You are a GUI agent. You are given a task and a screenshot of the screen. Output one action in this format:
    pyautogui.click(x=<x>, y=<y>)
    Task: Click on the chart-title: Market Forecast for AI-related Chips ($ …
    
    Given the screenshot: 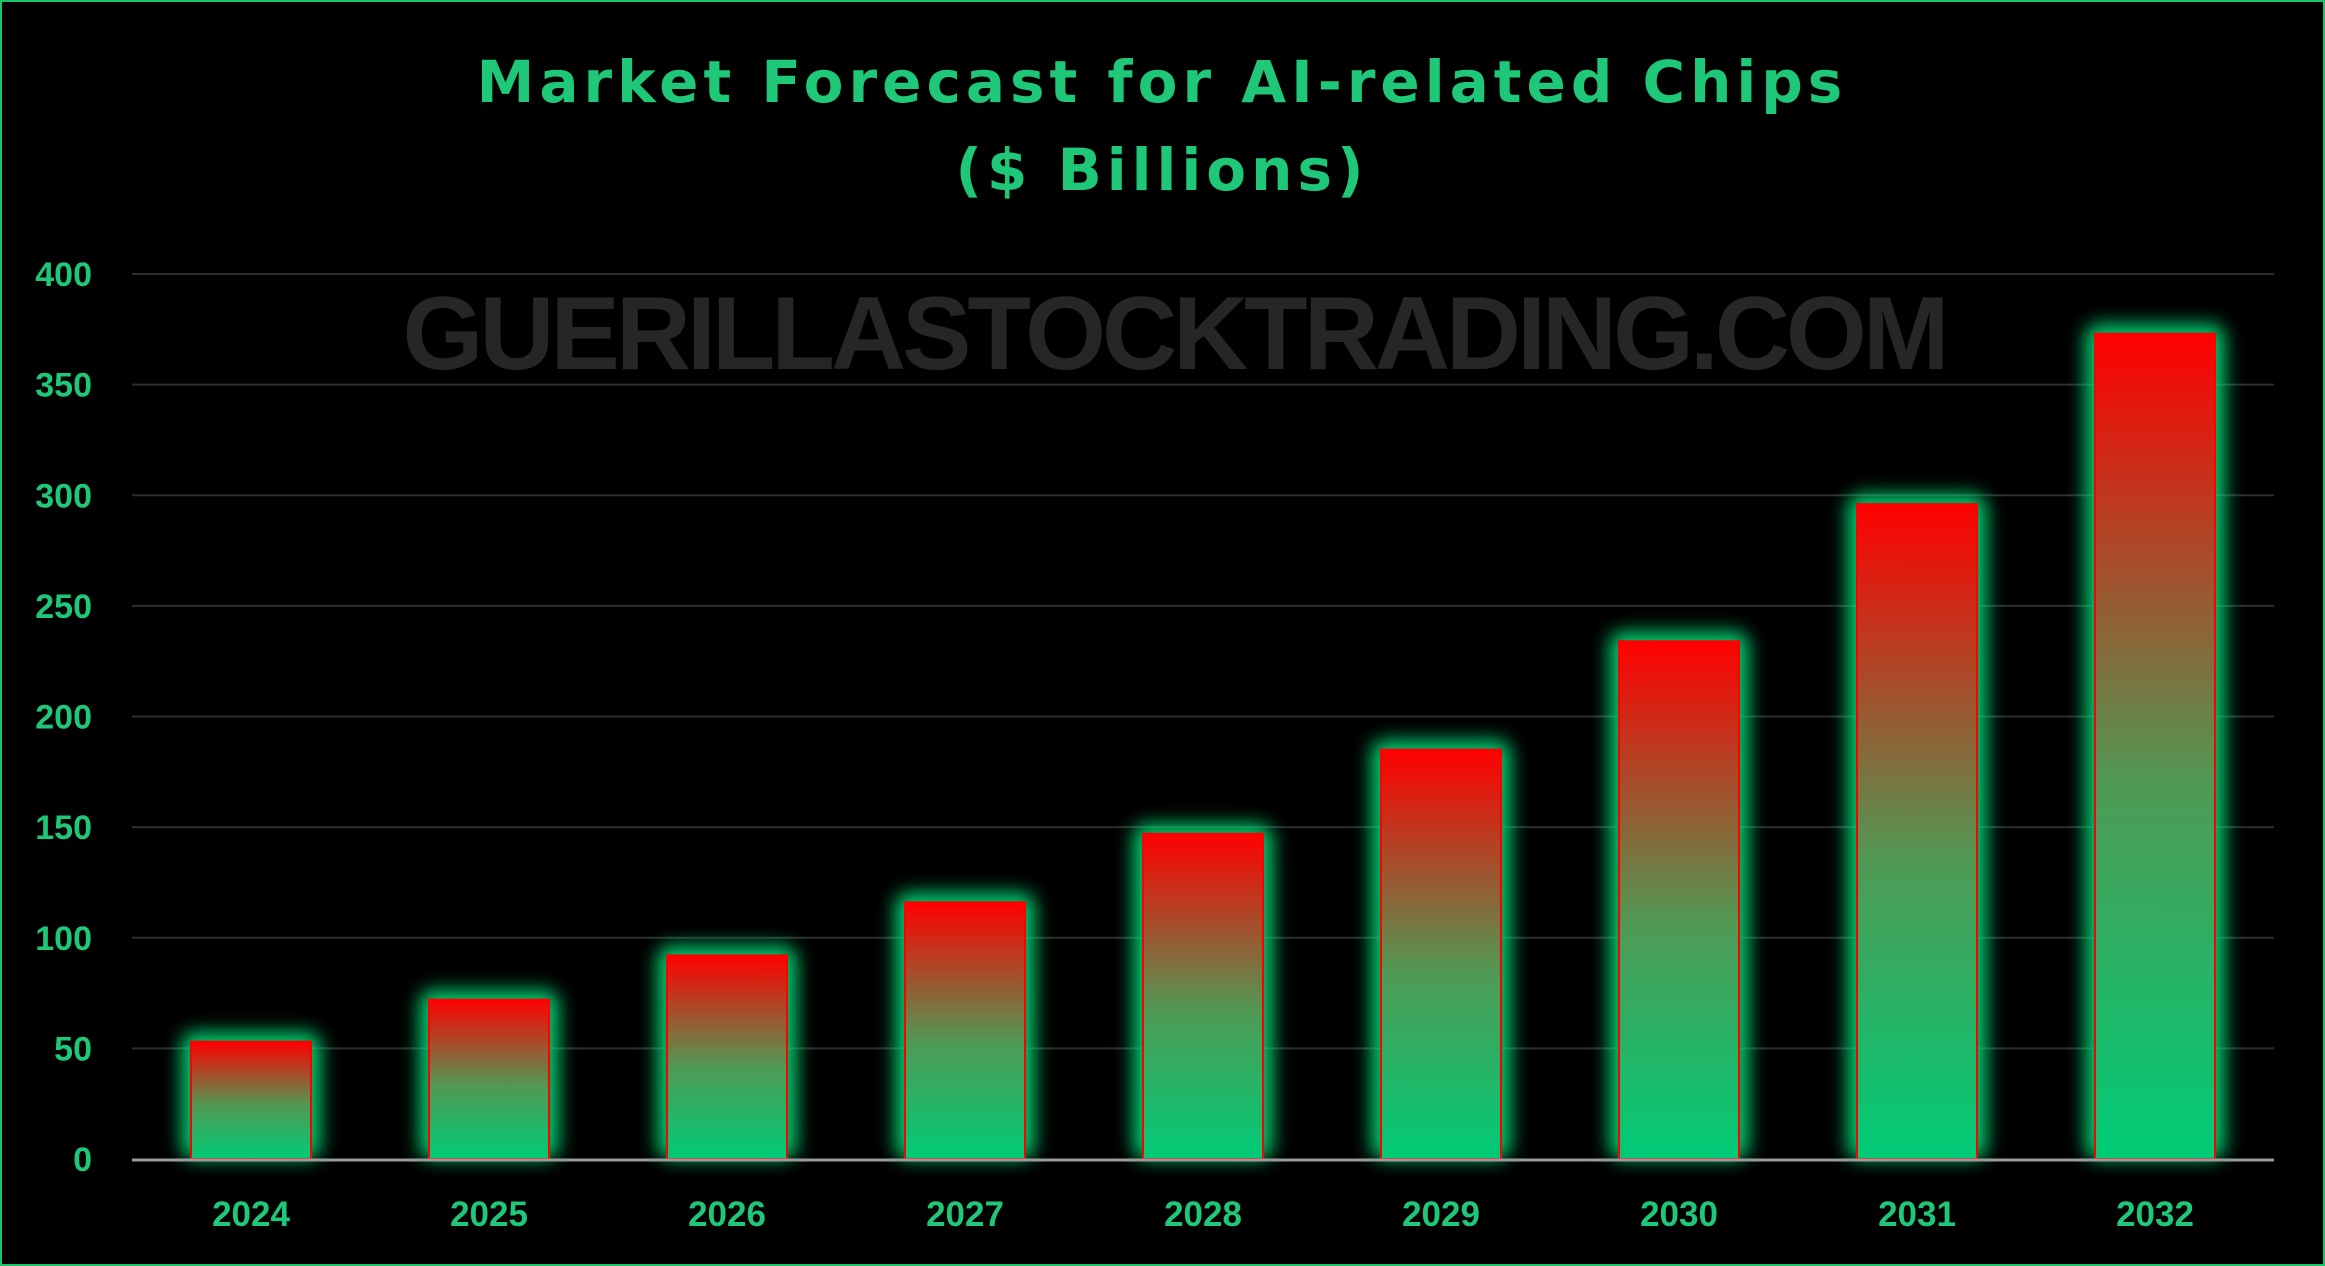 What is the action you would take?
    pyautogui.click(x=1162, y=126)
    